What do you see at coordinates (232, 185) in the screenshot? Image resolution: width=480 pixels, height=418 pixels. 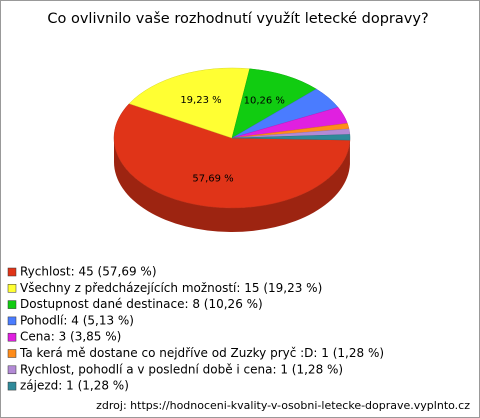 I see `slice-side` at bounding box center [232, 185].